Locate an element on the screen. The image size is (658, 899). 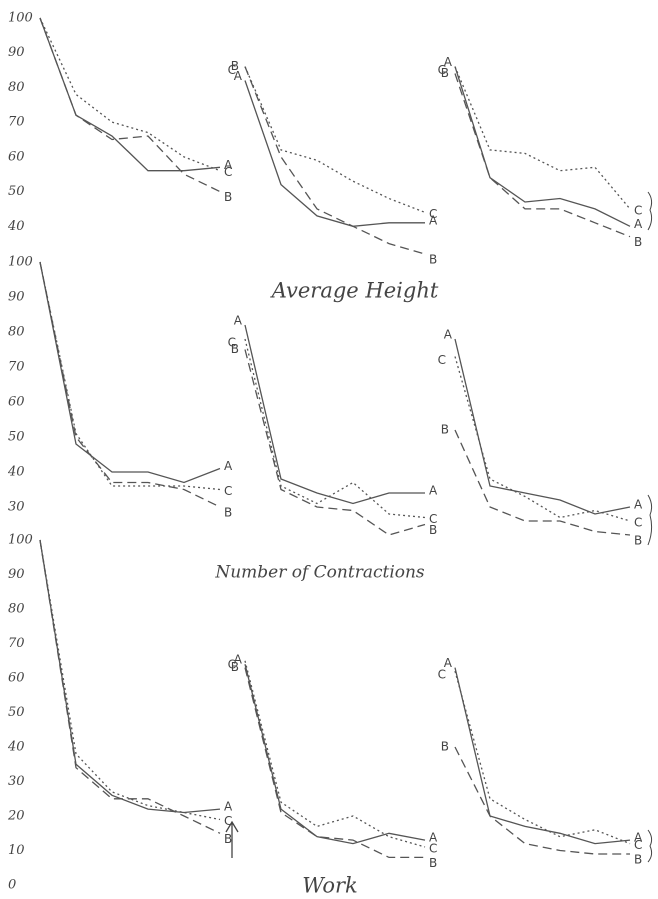
y-tick-label: 0 is located at coordinates (12, 885).